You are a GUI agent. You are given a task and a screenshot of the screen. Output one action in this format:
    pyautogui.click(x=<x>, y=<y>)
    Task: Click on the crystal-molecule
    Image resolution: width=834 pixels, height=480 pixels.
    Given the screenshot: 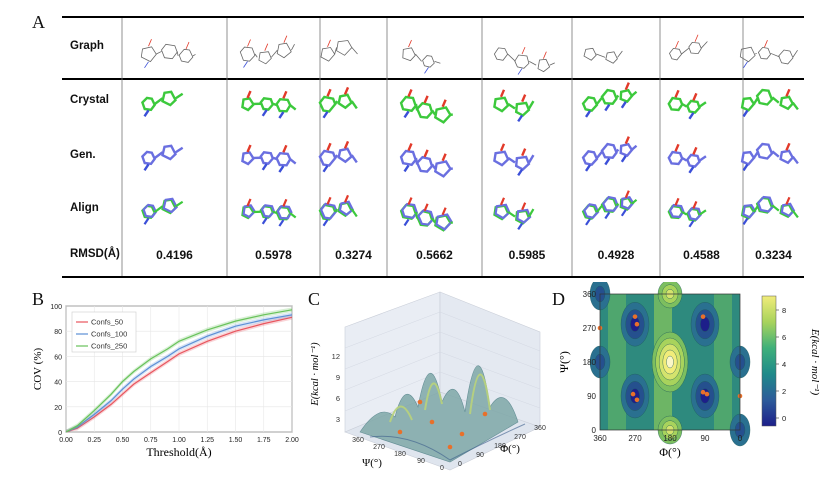 What is the action you would take?
    pyautogui.click(x=269, y=104)
    